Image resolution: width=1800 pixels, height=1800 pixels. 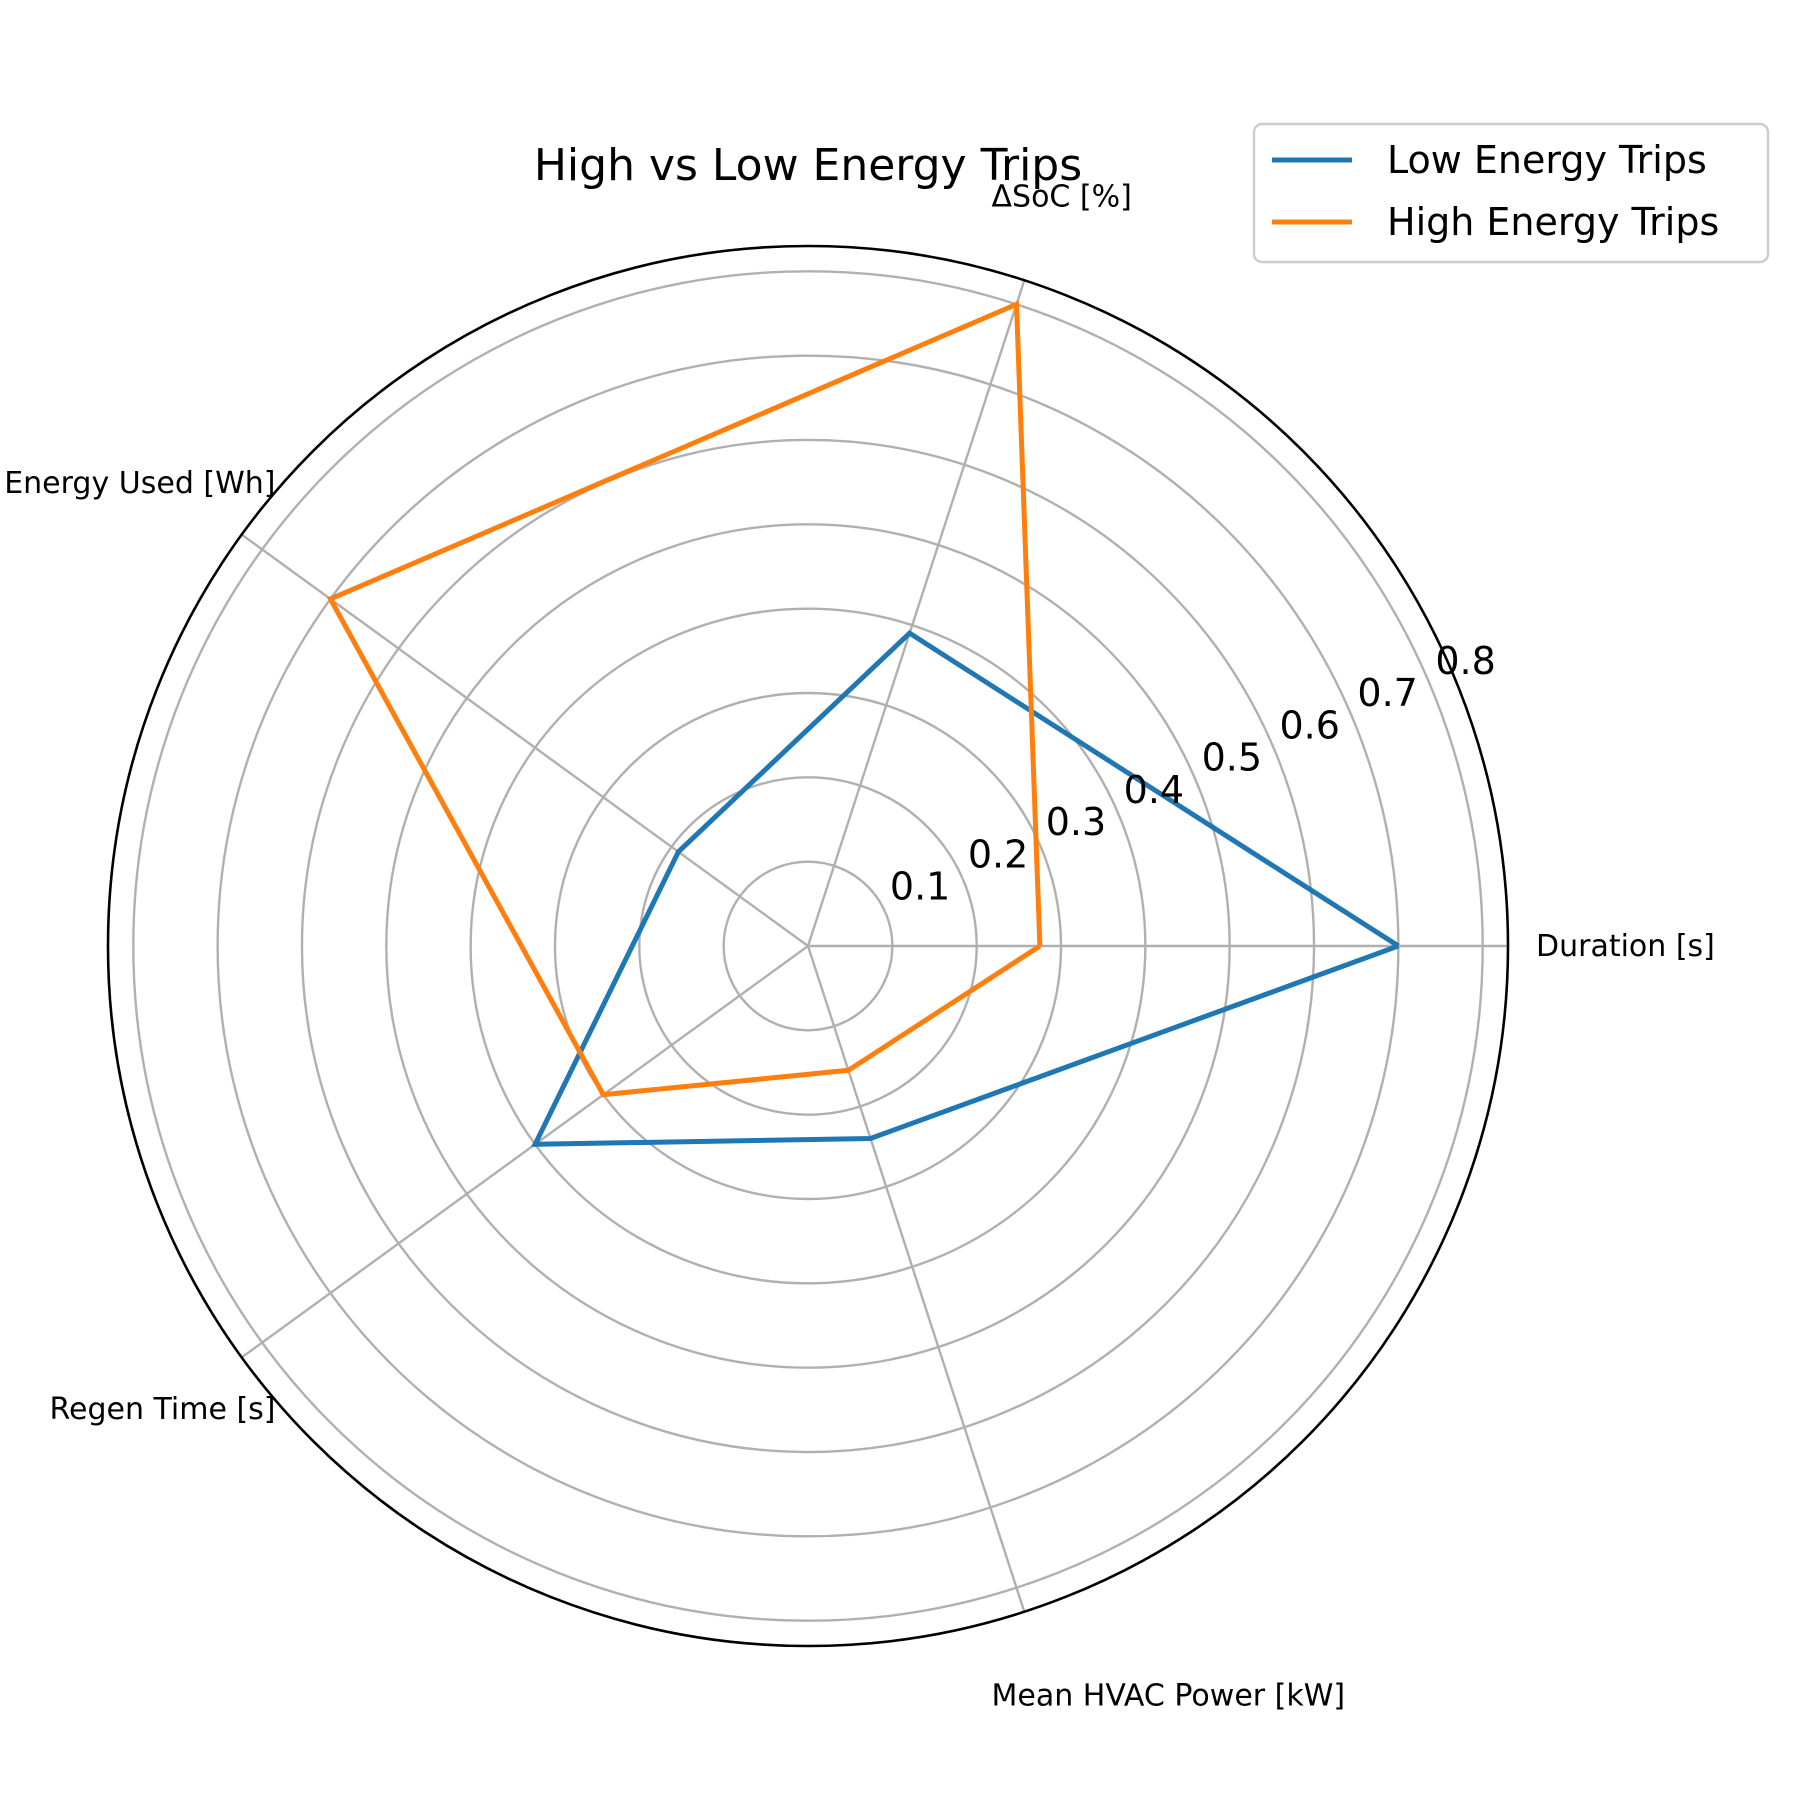 What do you see at coordinates (920, 887) in the screenshot?
I see `radial-tick-label: 0.1` at bounding box center [920, 887].